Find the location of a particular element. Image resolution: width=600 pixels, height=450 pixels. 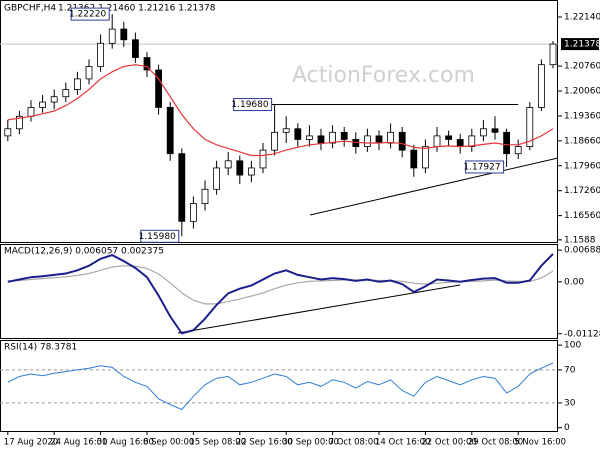

x-tick-label: 14 Oct 16:00 is located at coordinates (402, 443).